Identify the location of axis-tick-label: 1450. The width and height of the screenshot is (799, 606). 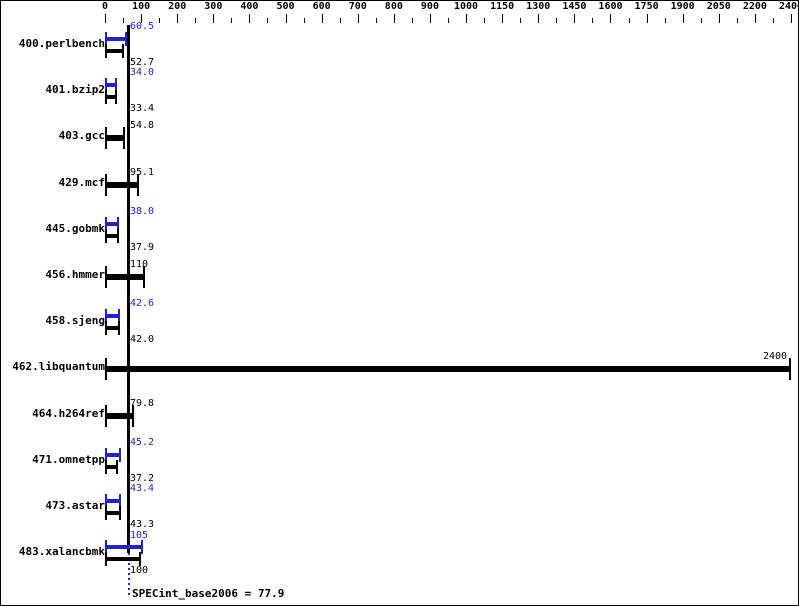
(574, 6).